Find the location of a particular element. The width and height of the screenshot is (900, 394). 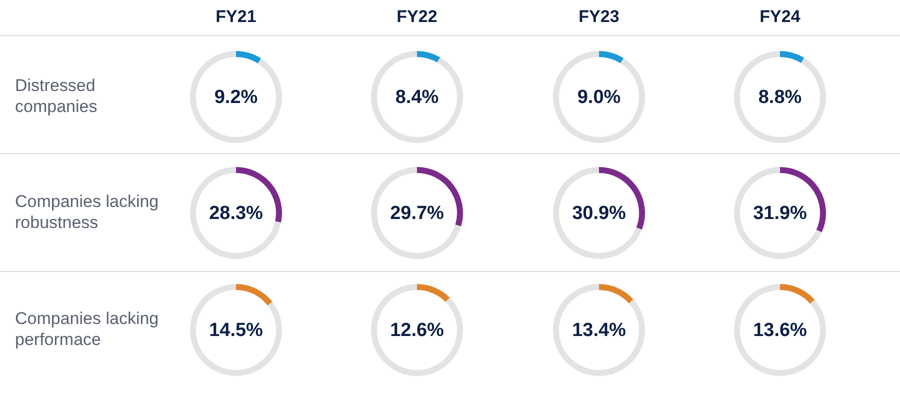

text: 30.9% is located at coordinates (599, 213).